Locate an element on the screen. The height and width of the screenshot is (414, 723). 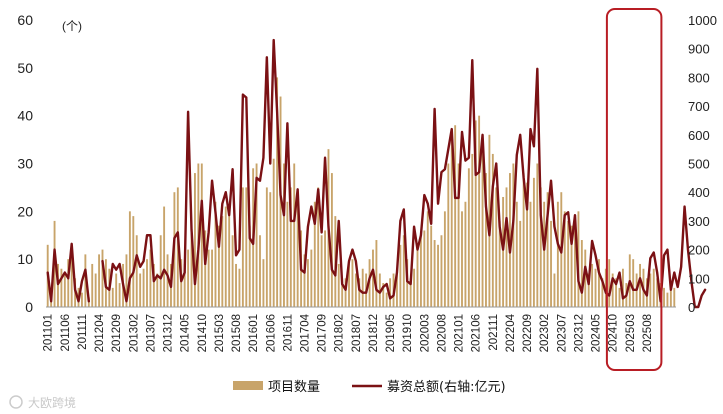
x-tick-label: 201209 is located at coordinates (117, 333).